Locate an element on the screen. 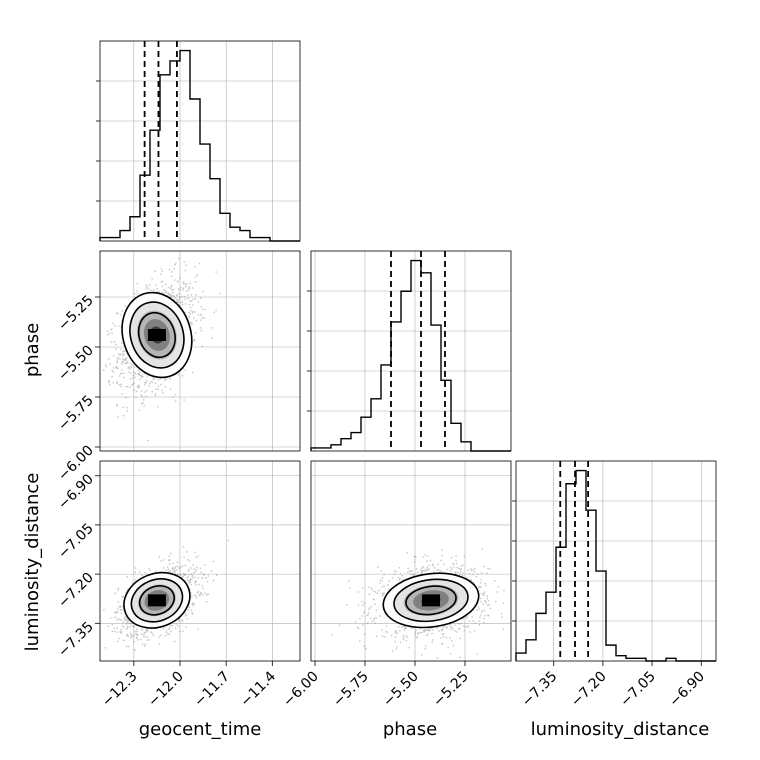 The width and height of the screenshot is (760, 760). xtick-label-luminosity_distance: −7.20 is located at coordinates (589, 690).